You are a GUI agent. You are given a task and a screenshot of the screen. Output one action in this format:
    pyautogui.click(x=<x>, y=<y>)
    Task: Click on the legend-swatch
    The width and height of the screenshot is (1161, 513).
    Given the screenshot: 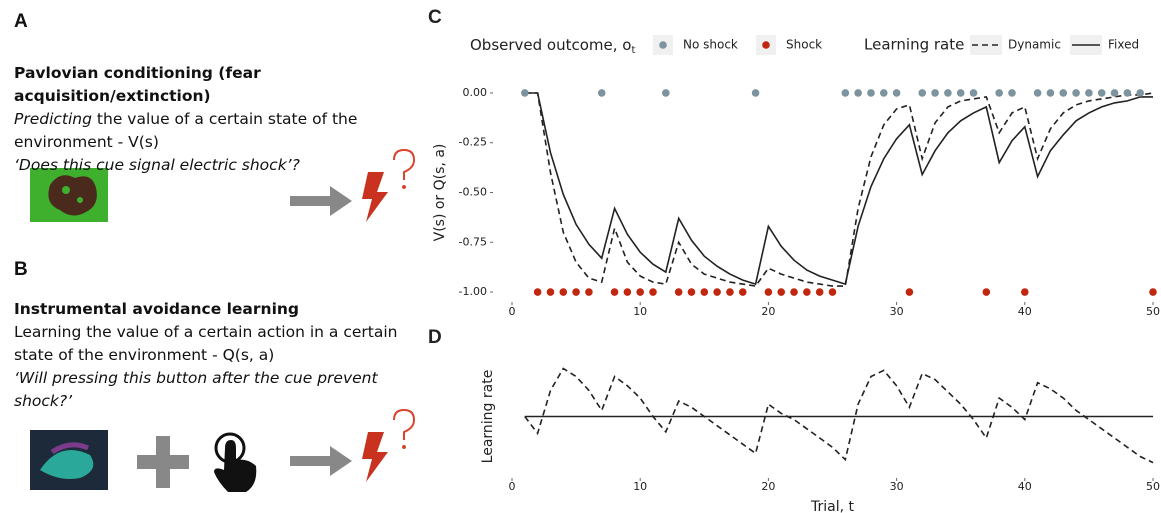 What is the action you would take?
    pyautogui.click(x=766, y=45)
    